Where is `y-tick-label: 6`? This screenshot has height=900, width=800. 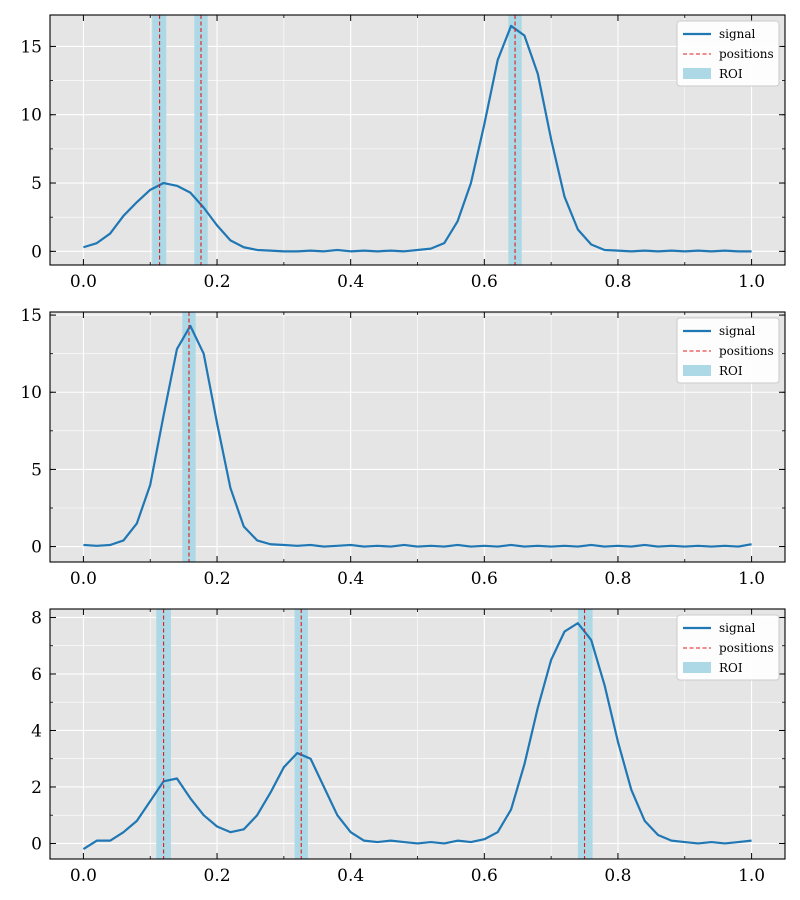
y-tick-label: 6 is located at coordinates (36, 675).